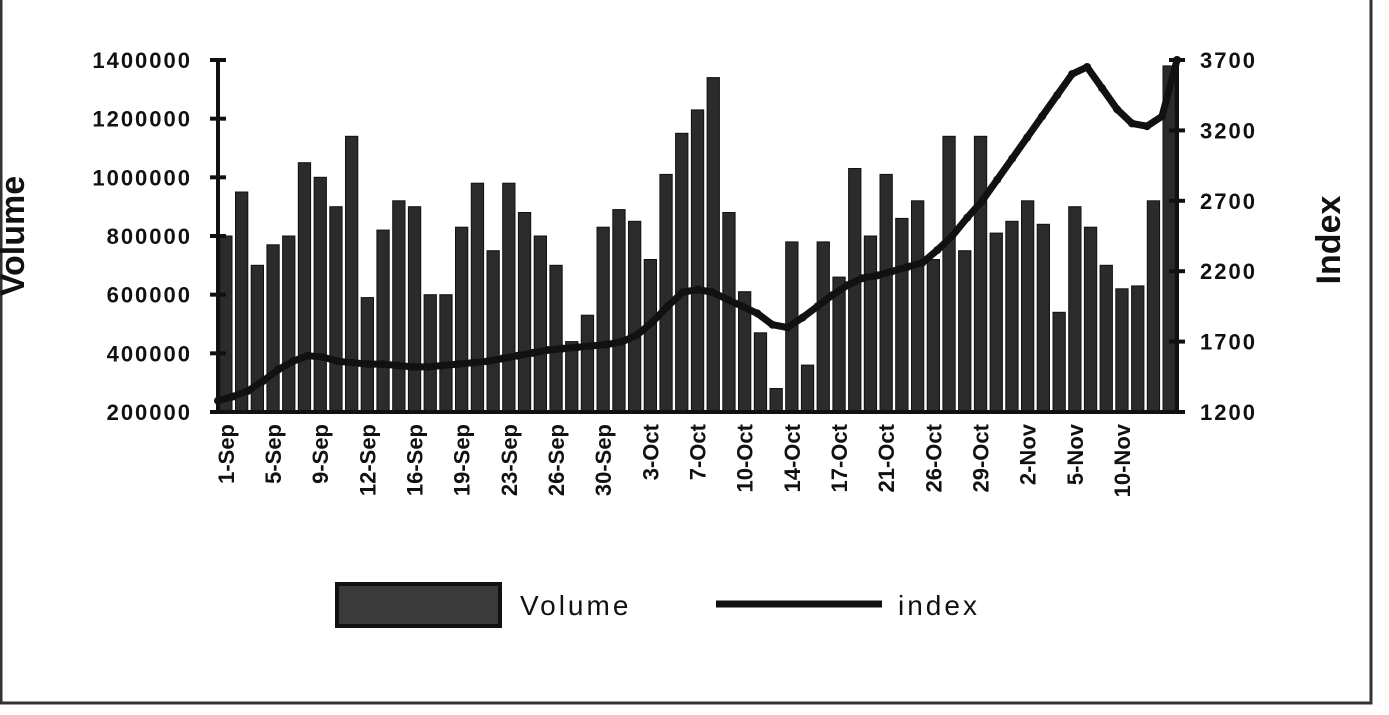  Describe the element at coordinates (149, 353) in the screenshot. I see `left-tick-label: 400000` at that location.